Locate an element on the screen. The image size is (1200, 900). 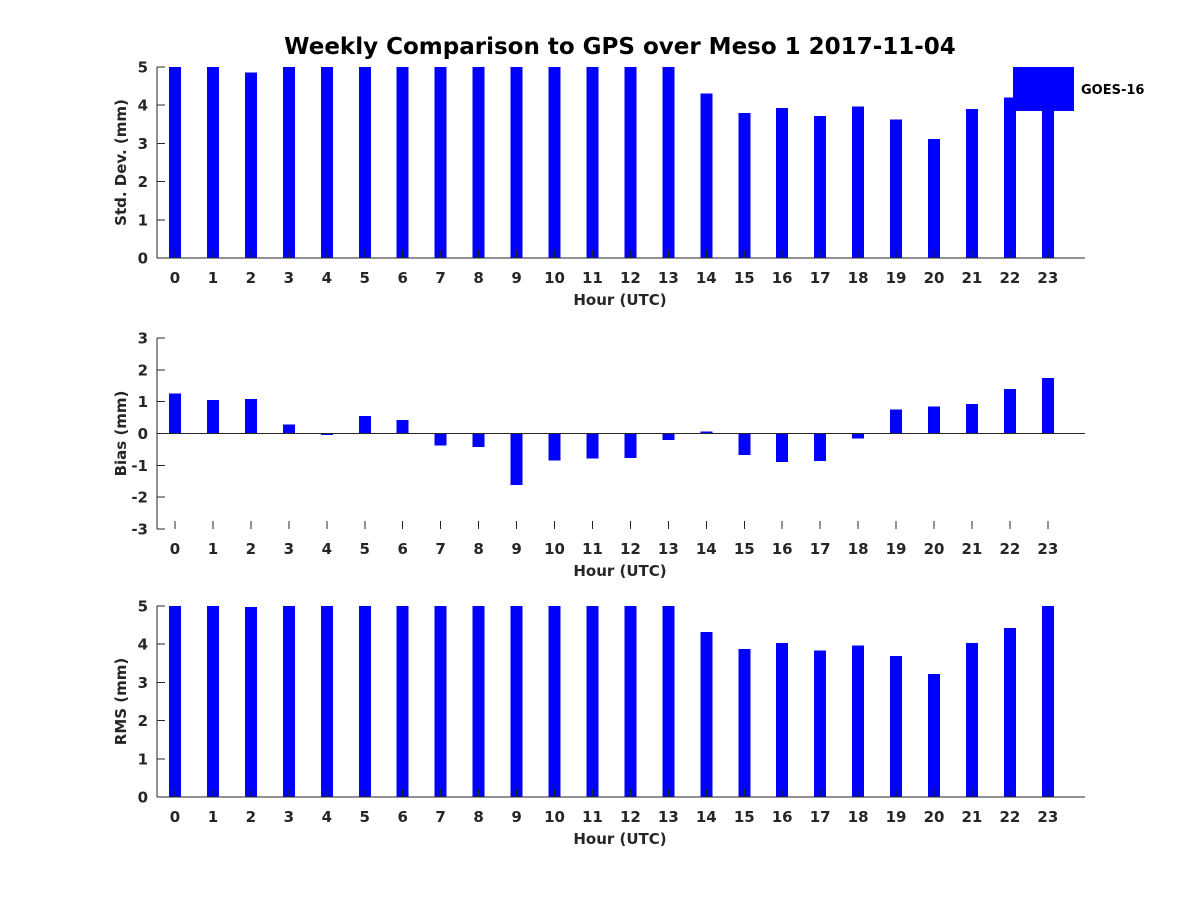
y-tick-label-bias: -1 is located at coordinates (139, 466).